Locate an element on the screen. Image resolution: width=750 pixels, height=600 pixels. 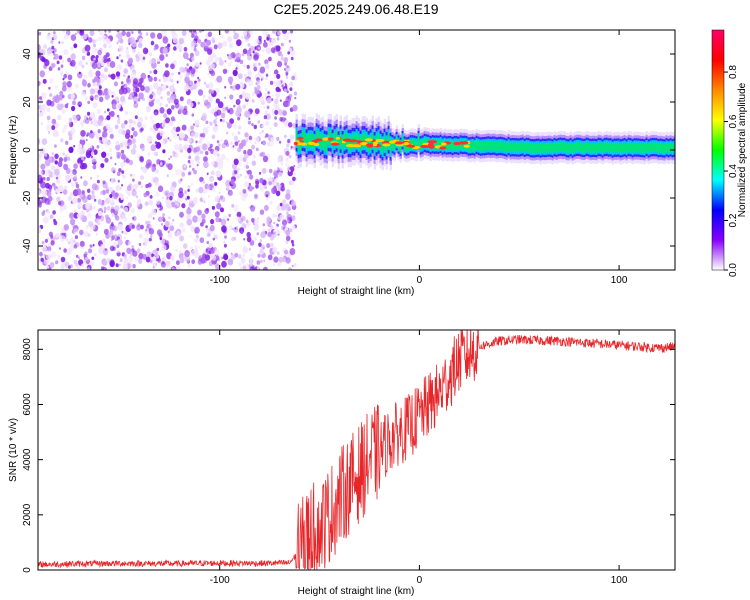
x-tick-label: 0 is located at coordinates (420, 580).